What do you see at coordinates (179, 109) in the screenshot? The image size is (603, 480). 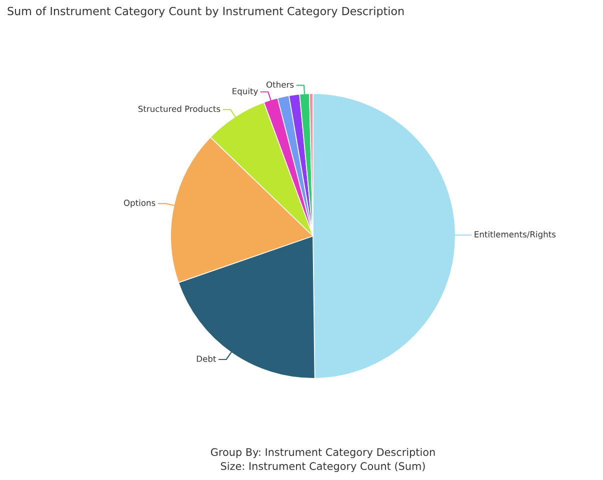 I see `slice-label: Structured Products` at bounding box center [179, 109].